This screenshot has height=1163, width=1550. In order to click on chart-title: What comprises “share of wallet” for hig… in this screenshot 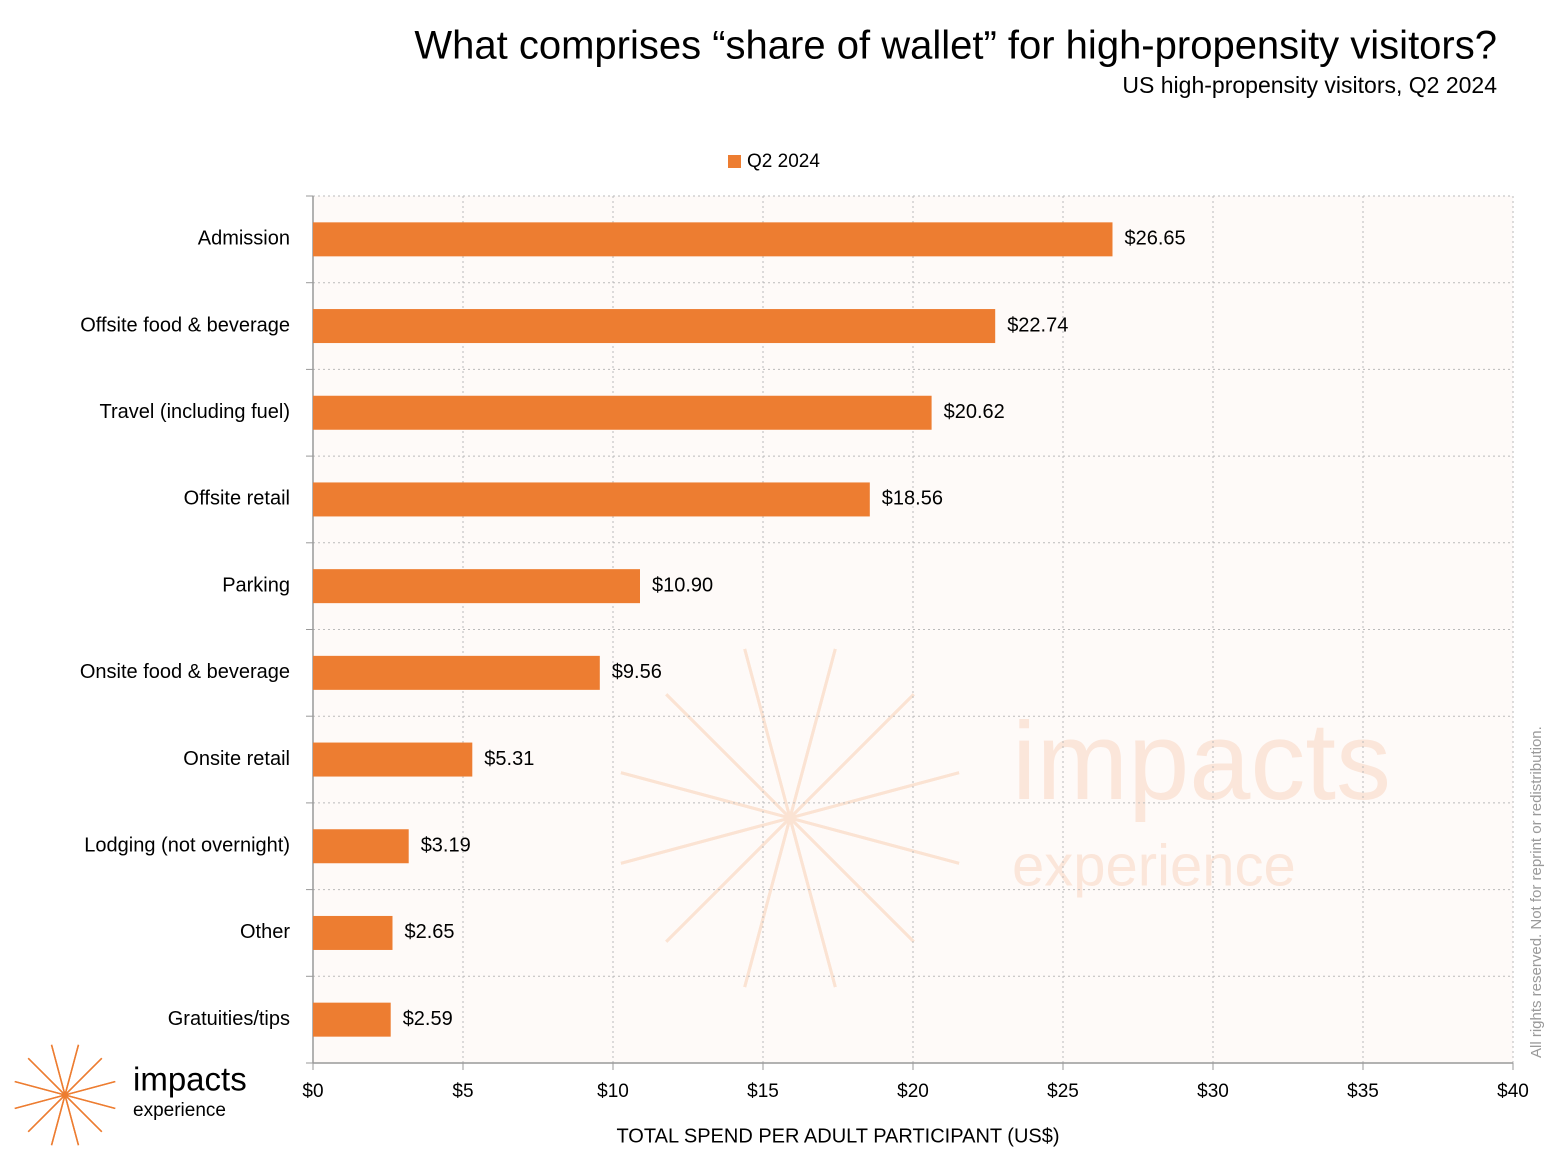, I will do `click(955, 46)`.